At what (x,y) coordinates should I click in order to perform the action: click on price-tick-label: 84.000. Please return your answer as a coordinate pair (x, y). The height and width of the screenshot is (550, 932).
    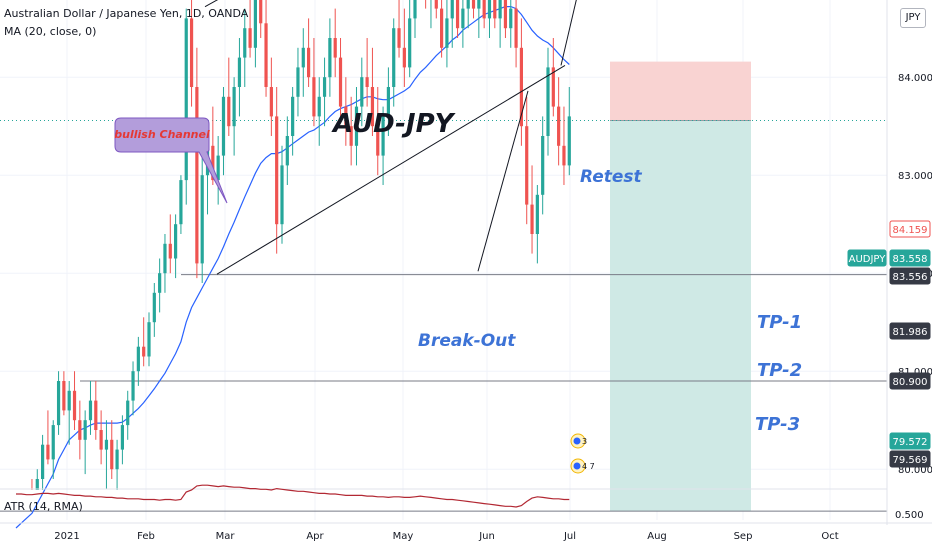
    Looking at the image, I should click on (915, 78).